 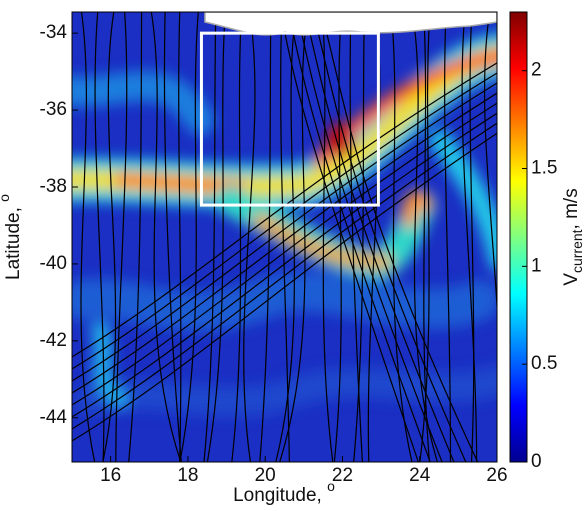 What do you see at coordinates (53, 109) in the screenshot?
I see `y-tick-label: -36` at bounding box center [53, 109].